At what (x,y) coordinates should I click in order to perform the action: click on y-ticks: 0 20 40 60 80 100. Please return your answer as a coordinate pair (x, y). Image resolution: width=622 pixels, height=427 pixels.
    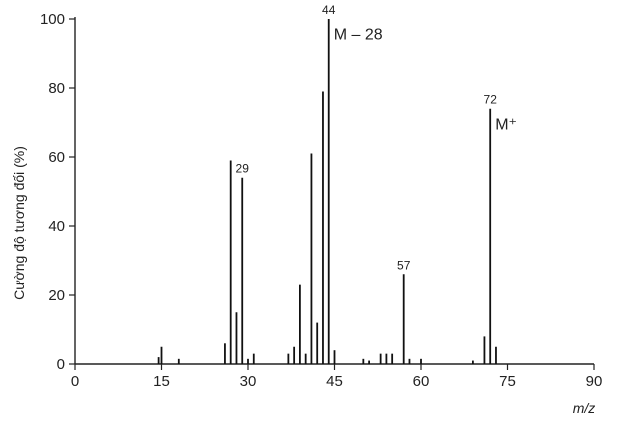
    Looking at the image, I should click on (57, 192).